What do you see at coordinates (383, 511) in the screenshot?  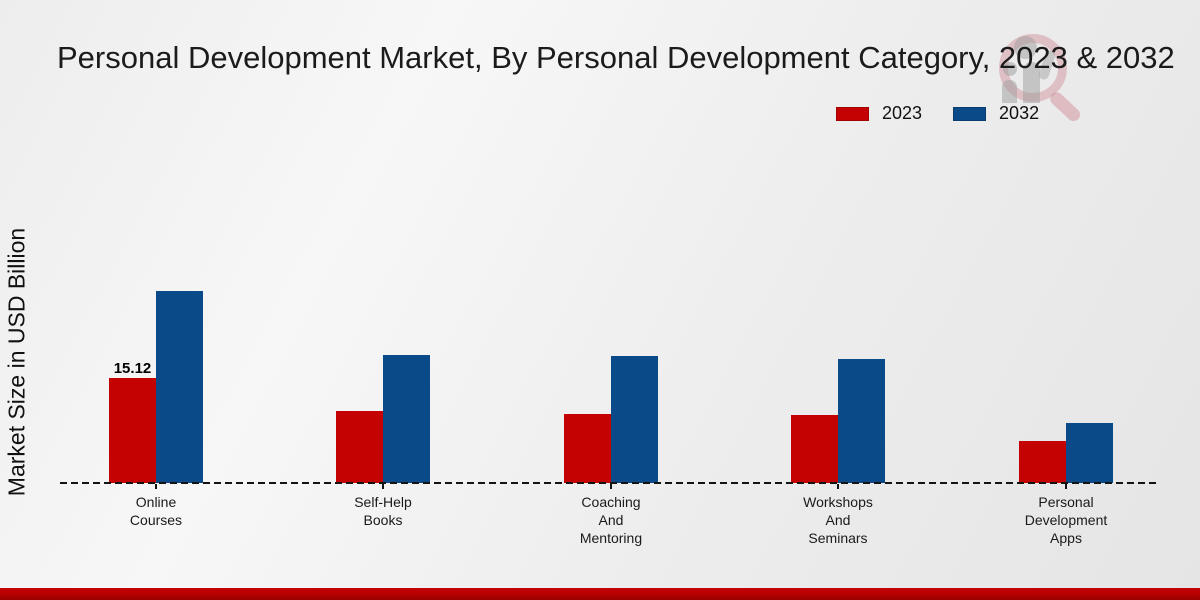 I see `category-label-self-help-books: Self-Help Books` at bounding box center [383, 511].